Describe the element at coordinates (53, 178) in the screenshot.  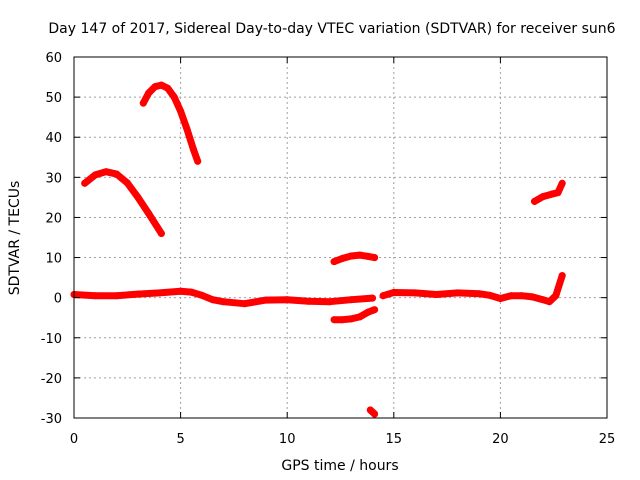
I see `y-tick-label: 30` at that location.